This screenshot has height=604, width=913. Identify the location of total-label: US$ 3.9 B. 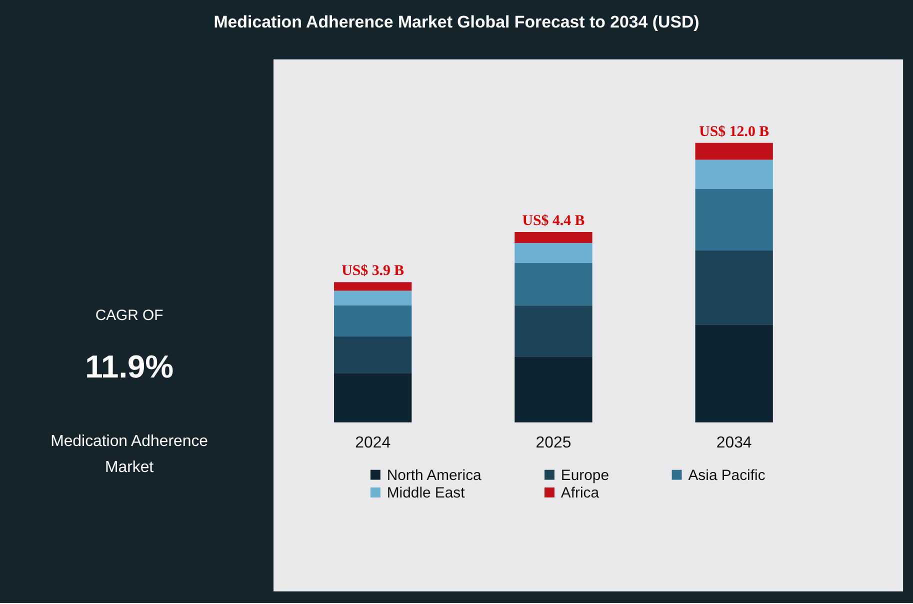
(373, 271).